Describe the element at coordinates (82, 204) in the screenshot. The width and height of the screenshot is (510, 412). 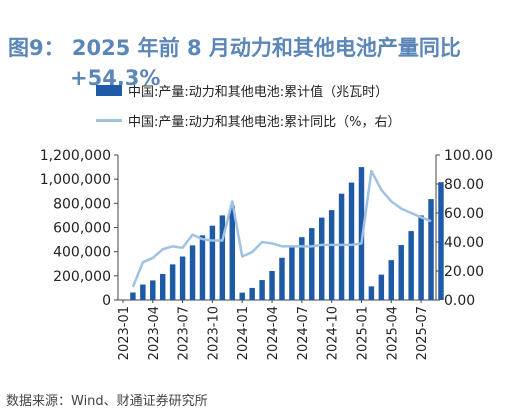
I see `left-tick-label: 800,000` at that location.